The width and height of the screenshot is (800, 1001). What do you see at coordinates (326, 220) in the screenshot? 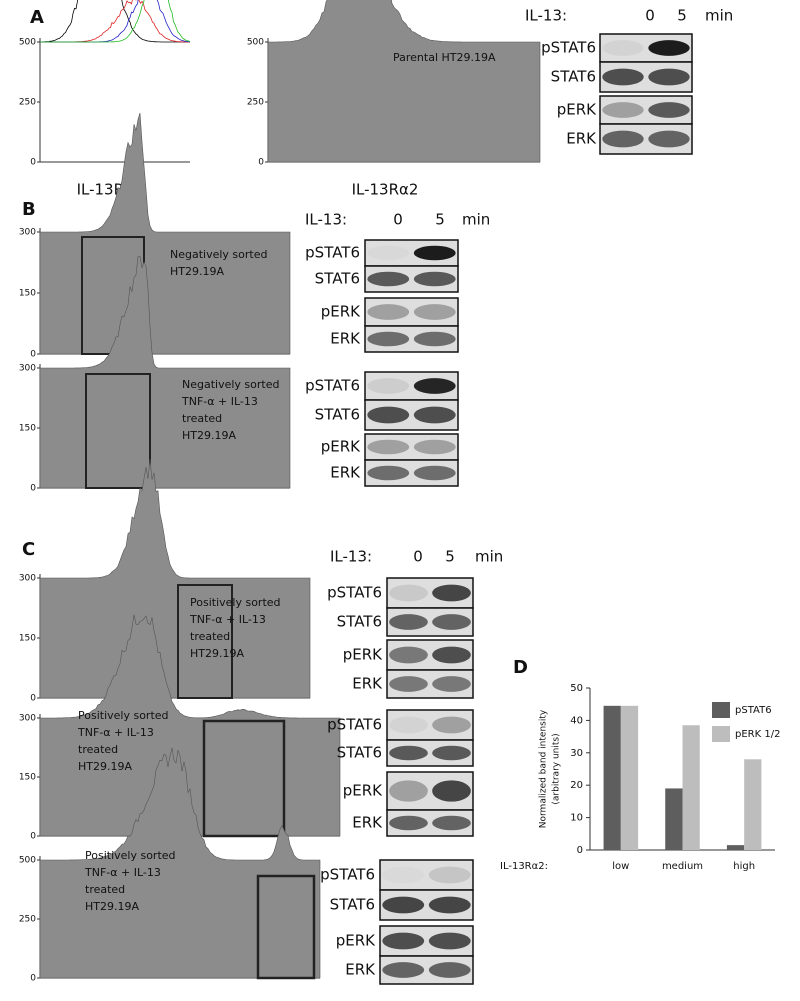
I see `treatment-label: IL-13:` at bounding box center [326, 220].